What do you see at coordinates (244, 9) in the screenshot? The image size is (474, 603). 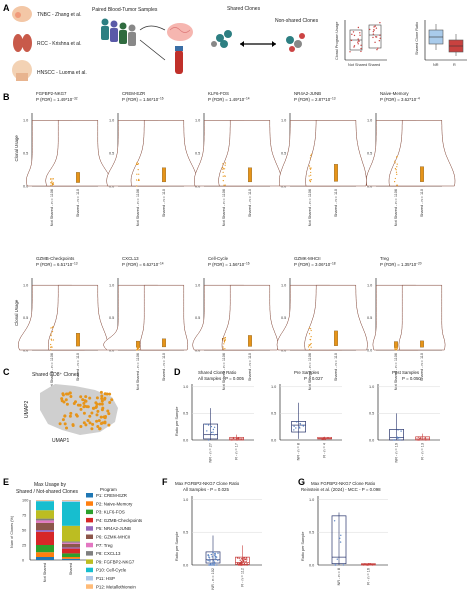 I see `shared-clones-label: Shared Clones` at bounding box center [244, 9].